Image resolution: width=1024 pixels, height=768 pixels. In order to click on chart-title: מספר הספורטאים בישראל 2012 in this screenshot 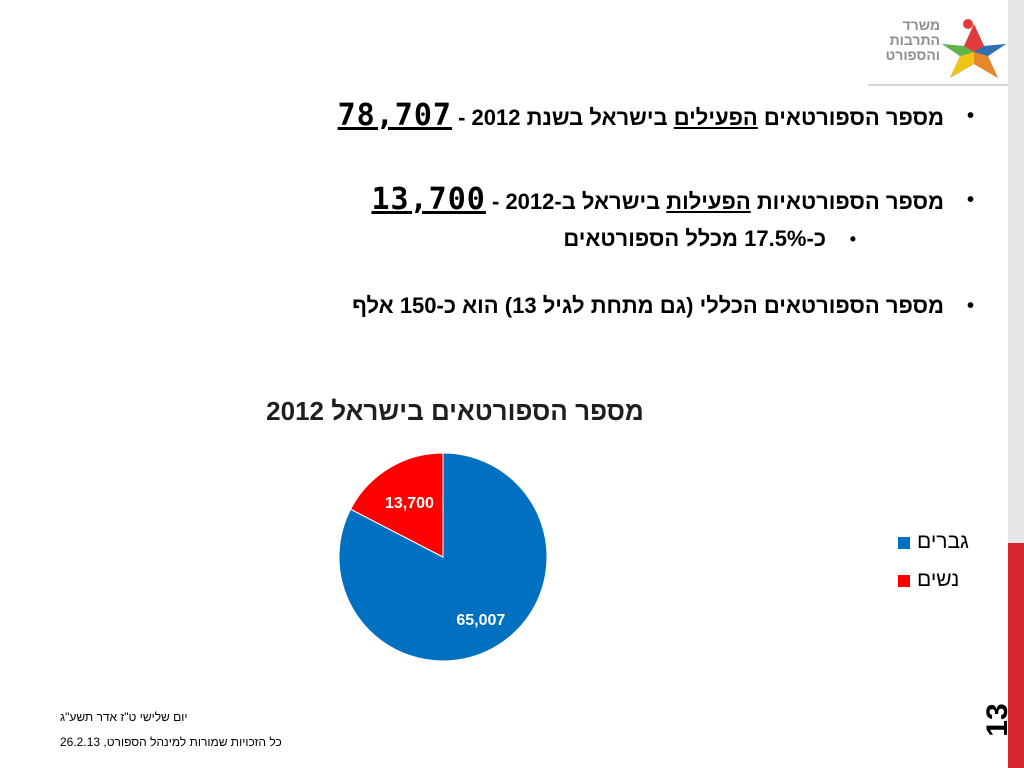, I will do `click(455, 411)`.